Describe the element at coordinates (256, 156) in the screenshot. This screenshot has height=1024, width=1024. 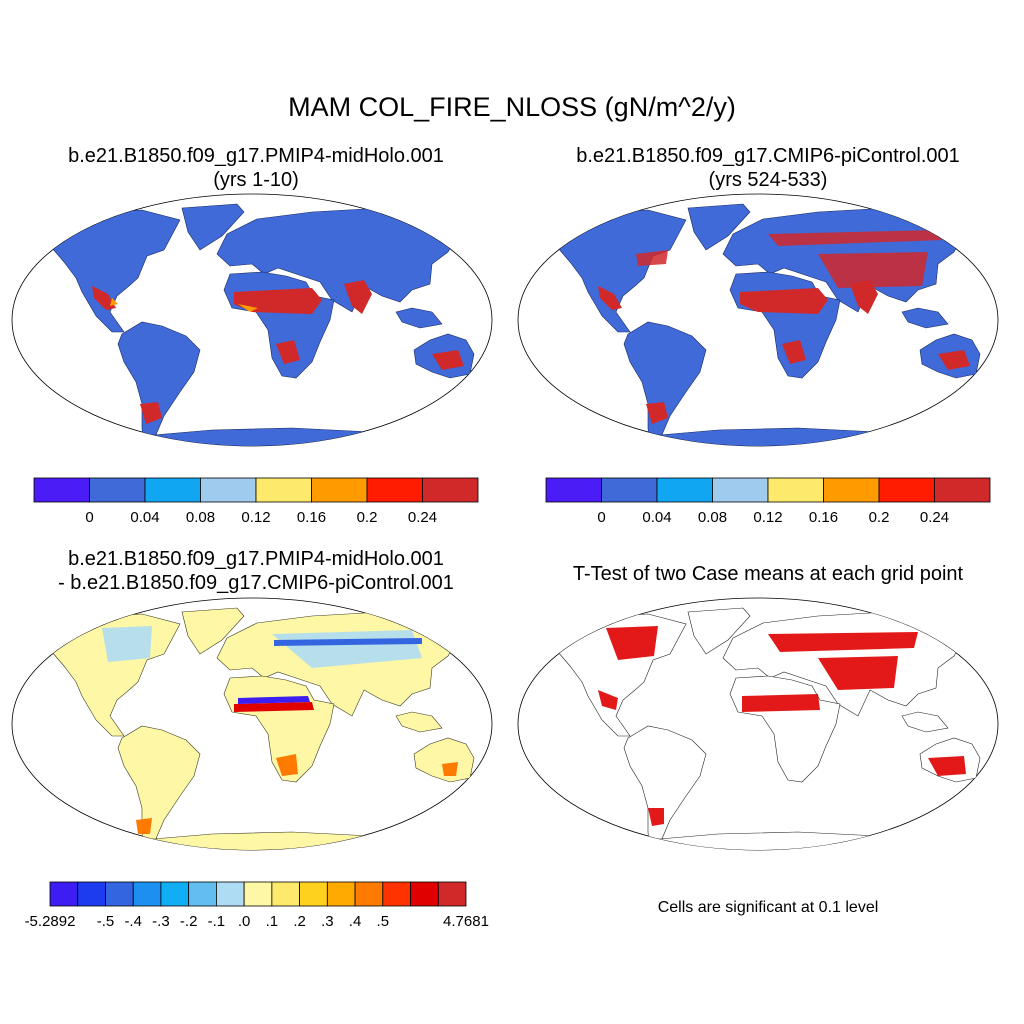
I see `panel1-title-line1: b.e21.B1850.f09_g17.PMIP4-midHolo.001` at that location.